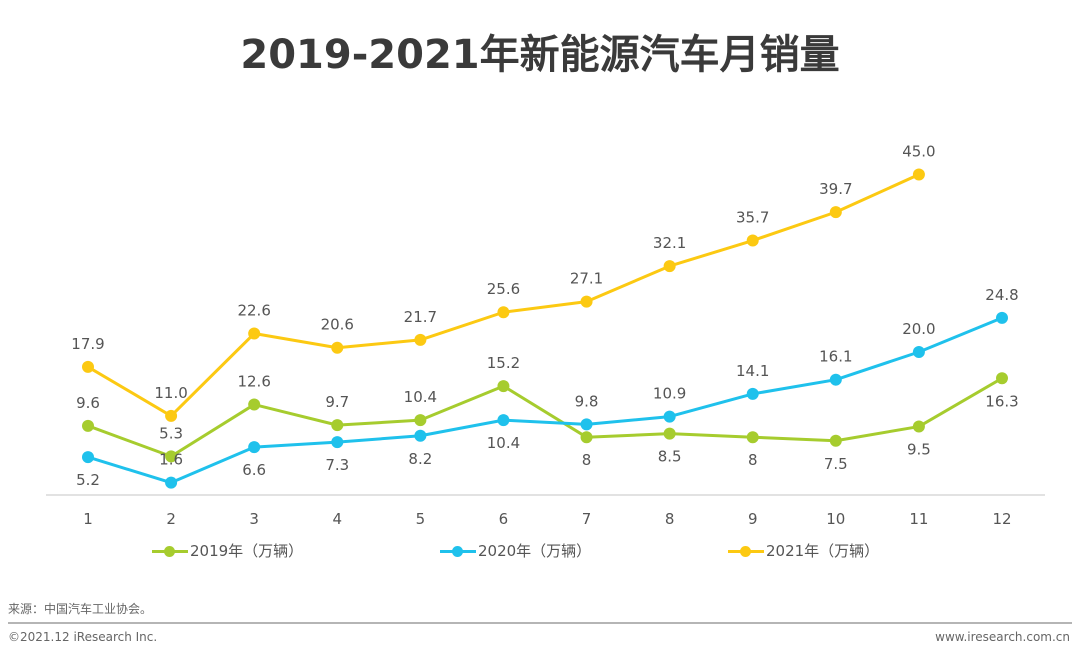 The image size is (1080, 658). I want to click on data-label: 16.3, so click(1001, 401).